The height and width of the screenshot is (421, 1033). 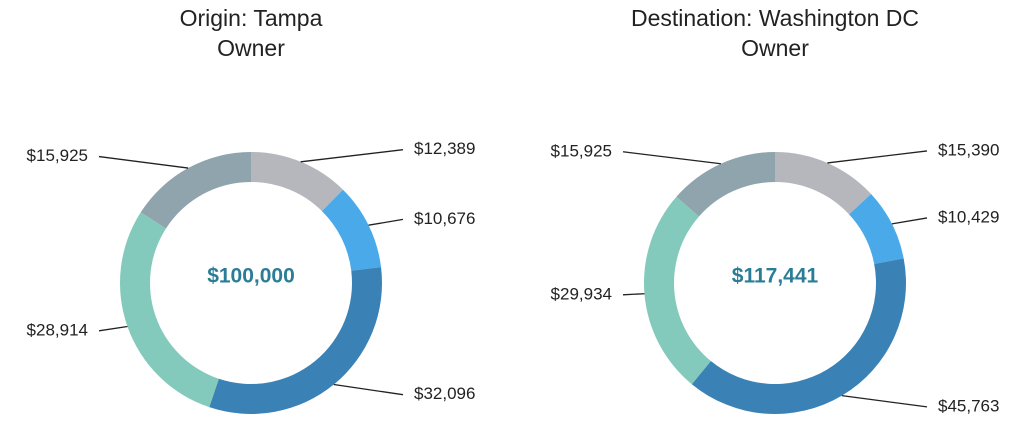 I want to click on data-label: $28,914, so click(x=57, y=329).